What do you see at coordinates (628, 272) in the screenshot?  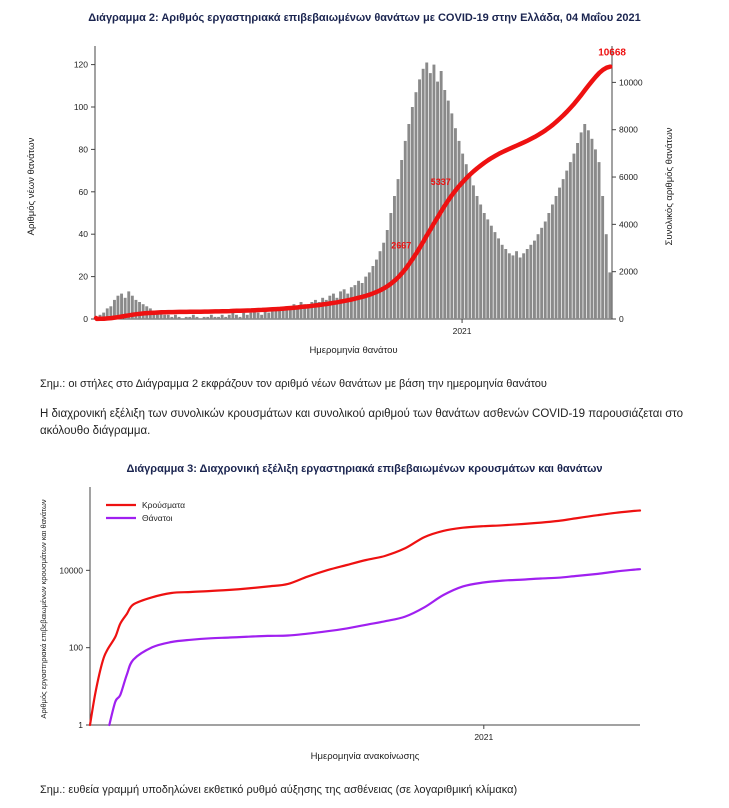 I see `svg-text: 2000` at bounding box center [628, 272].